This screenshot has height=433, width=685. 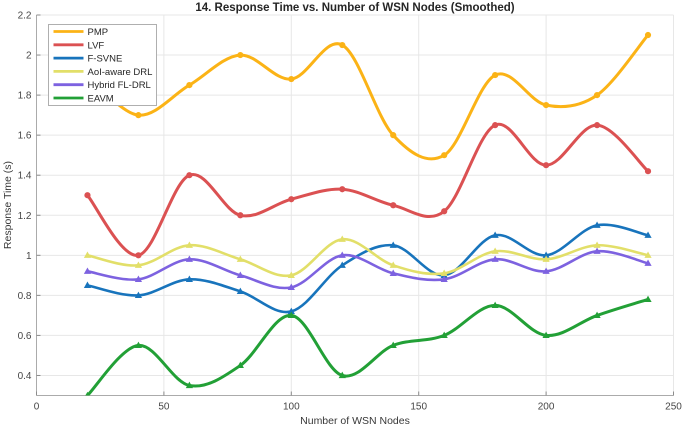 I want to click on legend-box, so click(x=102, y=65).